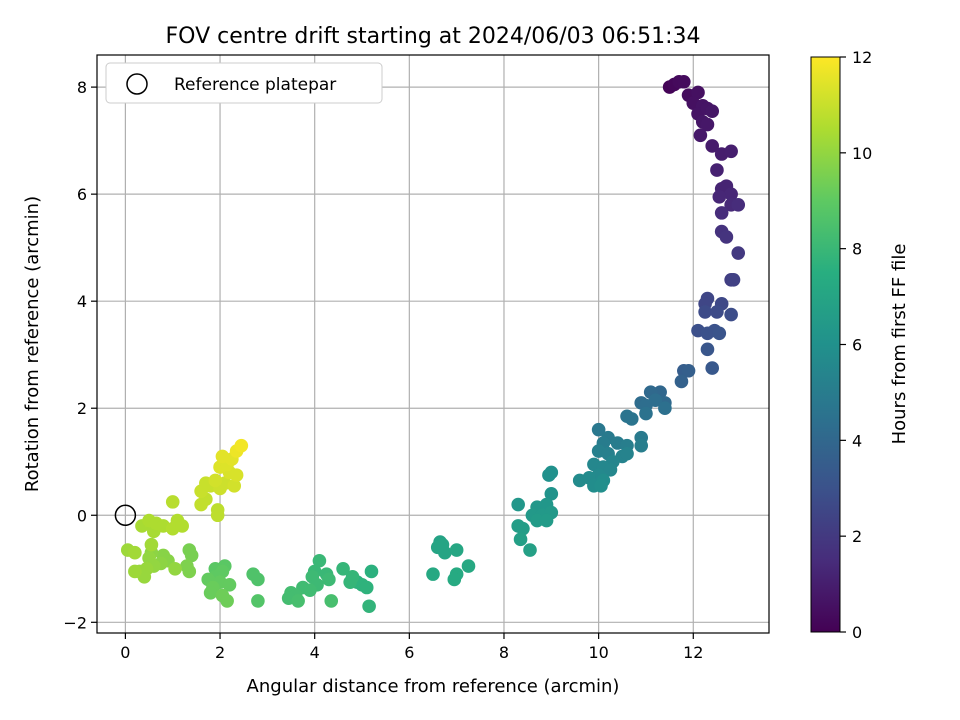 The height and width of the screenshot is (720, 960). Describe the element at coordinates (80, 355) in the screenshot. I see `y-axis-ticks: −2 0 2 4 6 8` at that location.